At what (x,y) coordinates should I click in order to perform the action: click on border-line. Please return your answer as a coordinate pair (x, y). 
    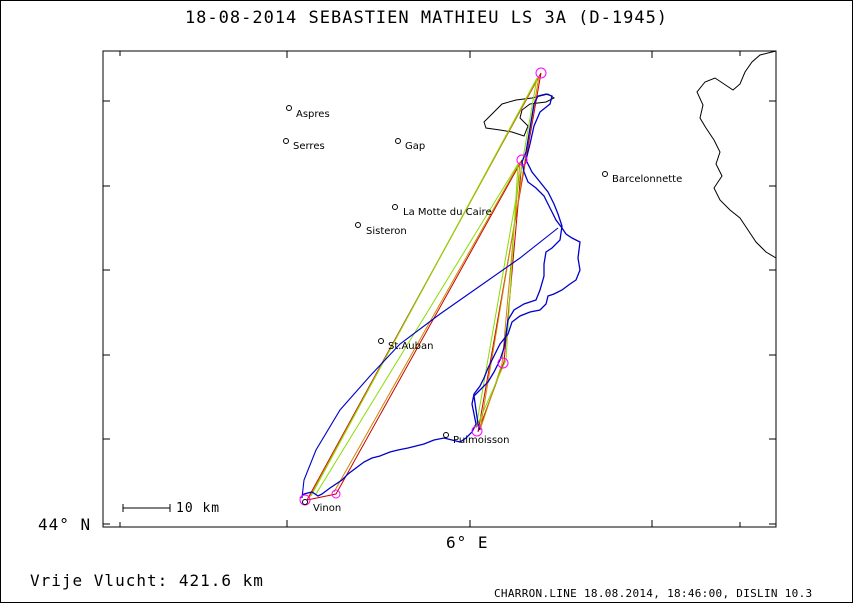
    Looking at the image, I should click on (736, 154).